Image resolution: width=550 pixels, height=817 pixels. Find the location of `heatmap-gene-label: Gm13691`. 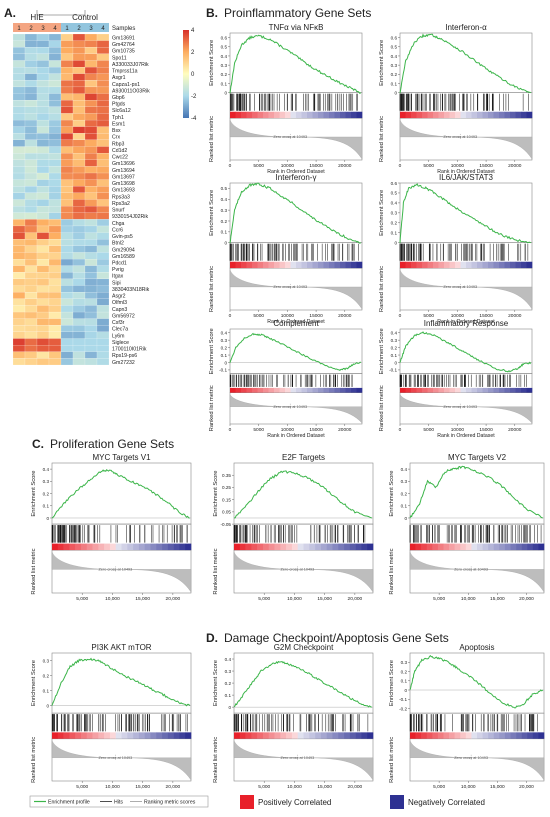

heatmap-gene-label: Gm13691 is located at coordinates (123, 38).